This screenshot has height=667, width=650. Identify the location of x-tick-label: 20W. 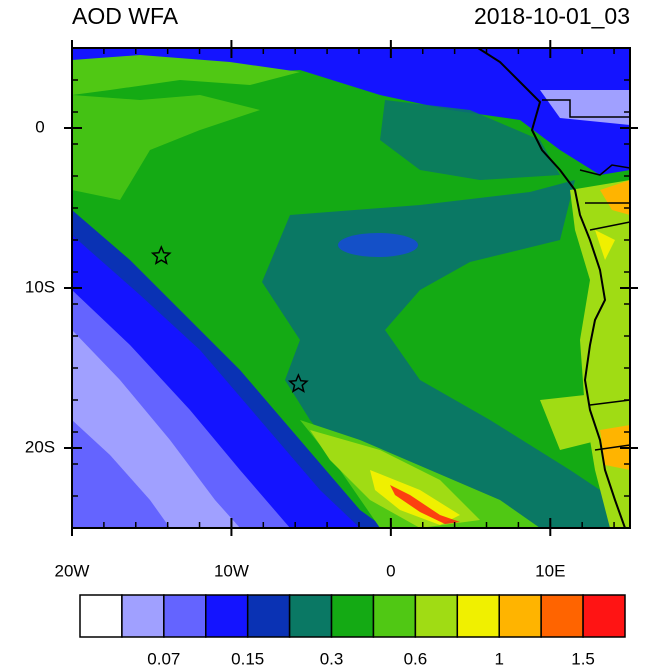
(72, 570).